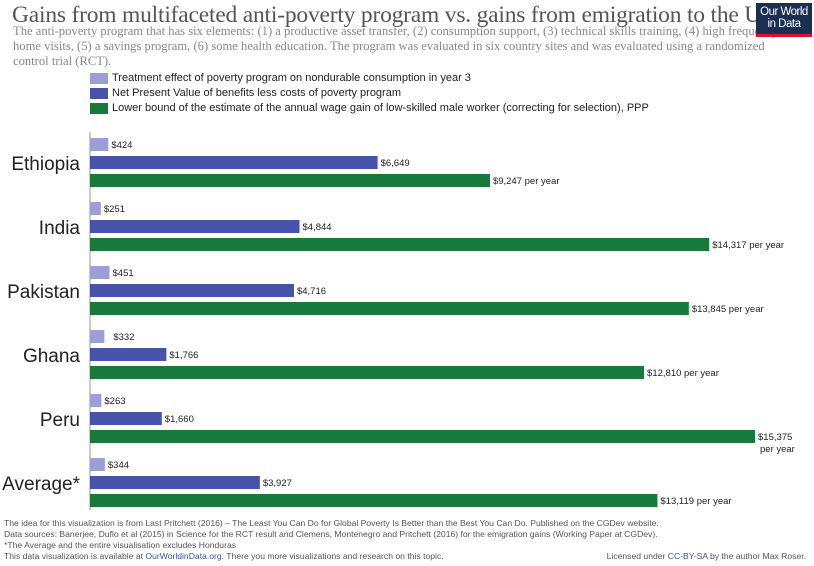 The image size is (814, 566). I want to click on data-label: $332, so click(123, 337).